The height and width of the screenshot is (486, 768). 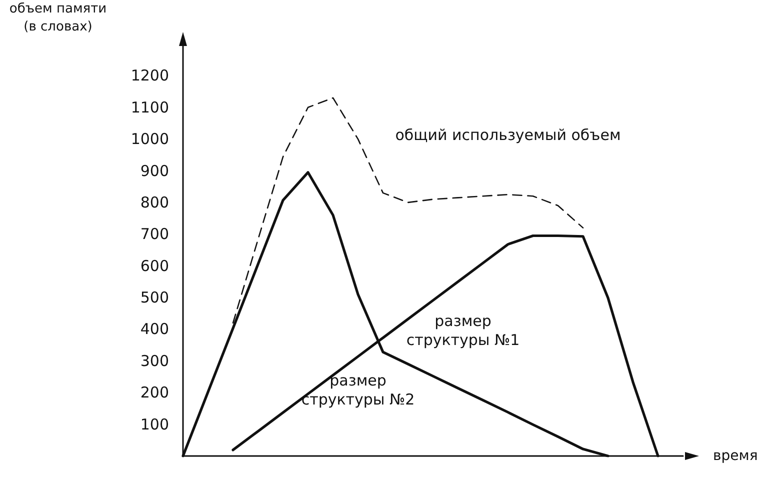 What do you see at coordinates (58, 18) in the screenshot?
I see `y-axis-title: объем памяти (в словах)` at bounding box center [58, 18].